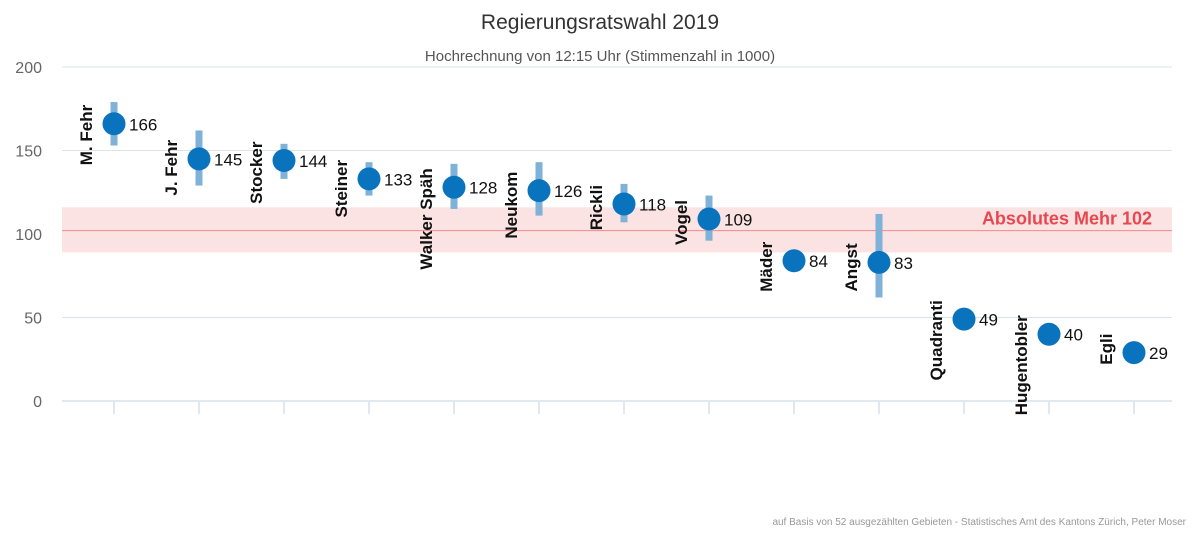 This screenshot has height=533, width=1200. What do you see at coordinates (313, 161) in the screenshot?
I see `value-label: 144` at bounding box center [313, 161].